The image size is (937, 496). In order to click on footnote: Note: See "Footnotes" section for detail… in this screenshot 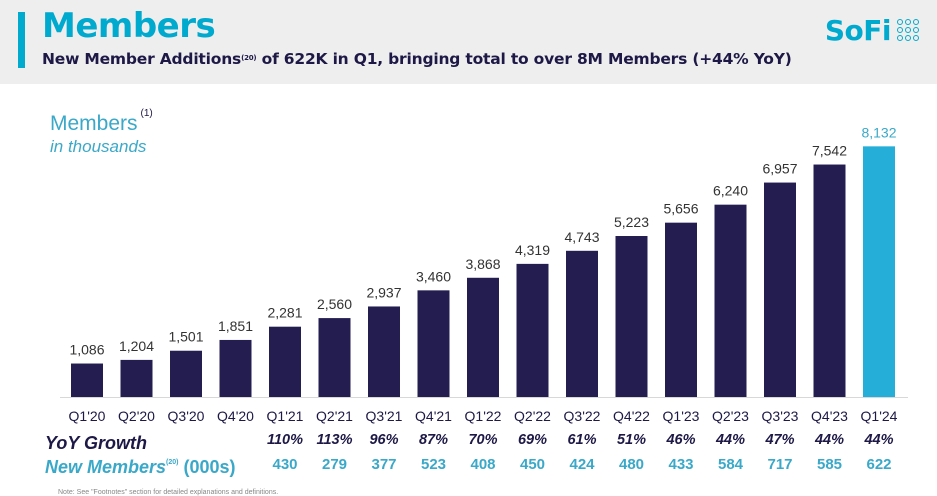, I will do `click(168, 492)`.